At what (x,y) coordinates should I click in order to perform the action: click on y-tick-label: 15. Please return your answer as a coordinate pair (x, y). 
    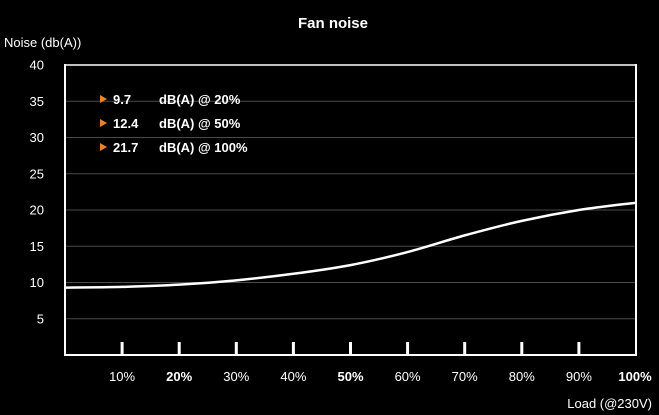
    Looking at the image, I should click on (37, 246).